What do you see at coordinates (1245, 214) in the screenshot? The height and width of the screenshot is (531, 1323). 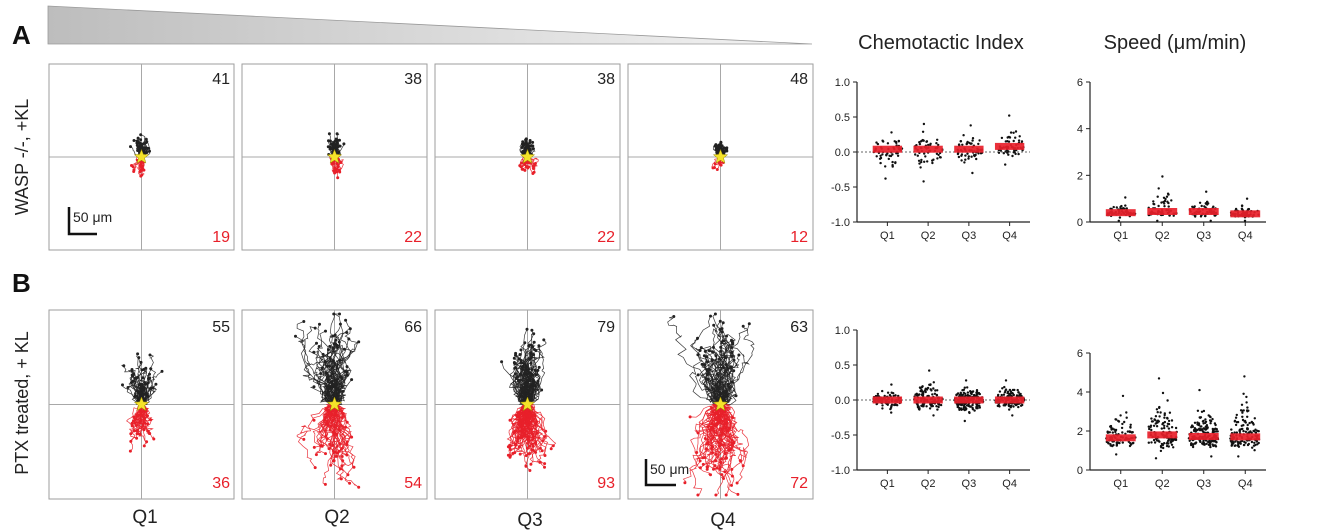 I see `mean-bar` at bounding box center [1245, 214].